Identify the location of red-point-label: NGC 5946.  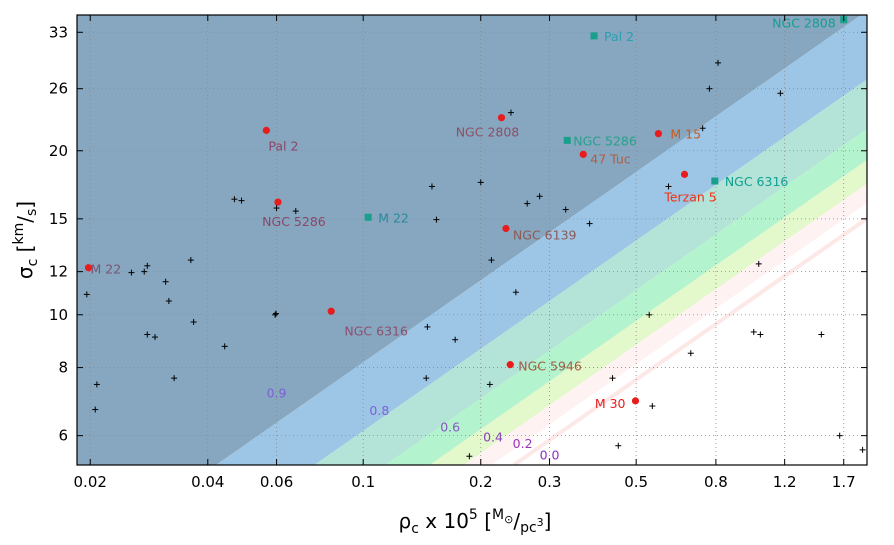
(550, 366).